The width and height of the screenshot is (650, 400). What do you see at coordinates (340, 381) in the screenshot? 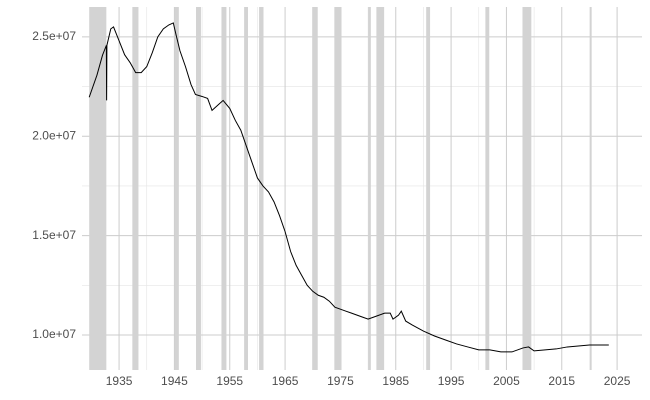
I see `x-tick-label: 1975` at bounding box center [340, 381].